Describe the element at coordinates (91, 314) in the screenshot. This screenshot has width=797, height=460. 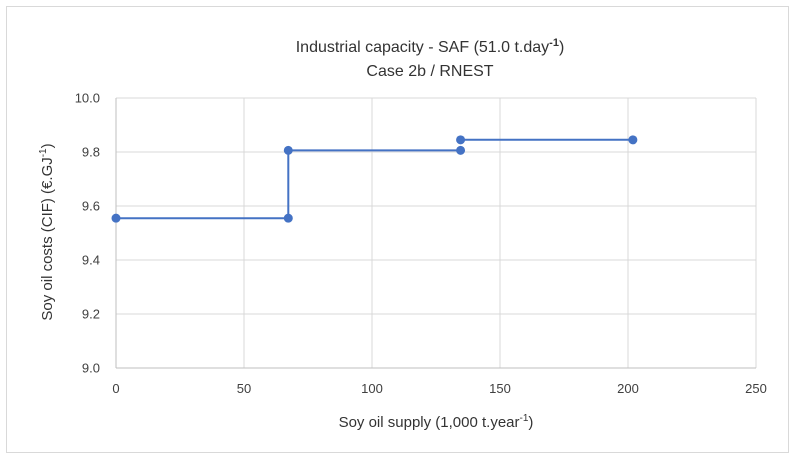
I see `y-tick-label: 9.2` at that location.